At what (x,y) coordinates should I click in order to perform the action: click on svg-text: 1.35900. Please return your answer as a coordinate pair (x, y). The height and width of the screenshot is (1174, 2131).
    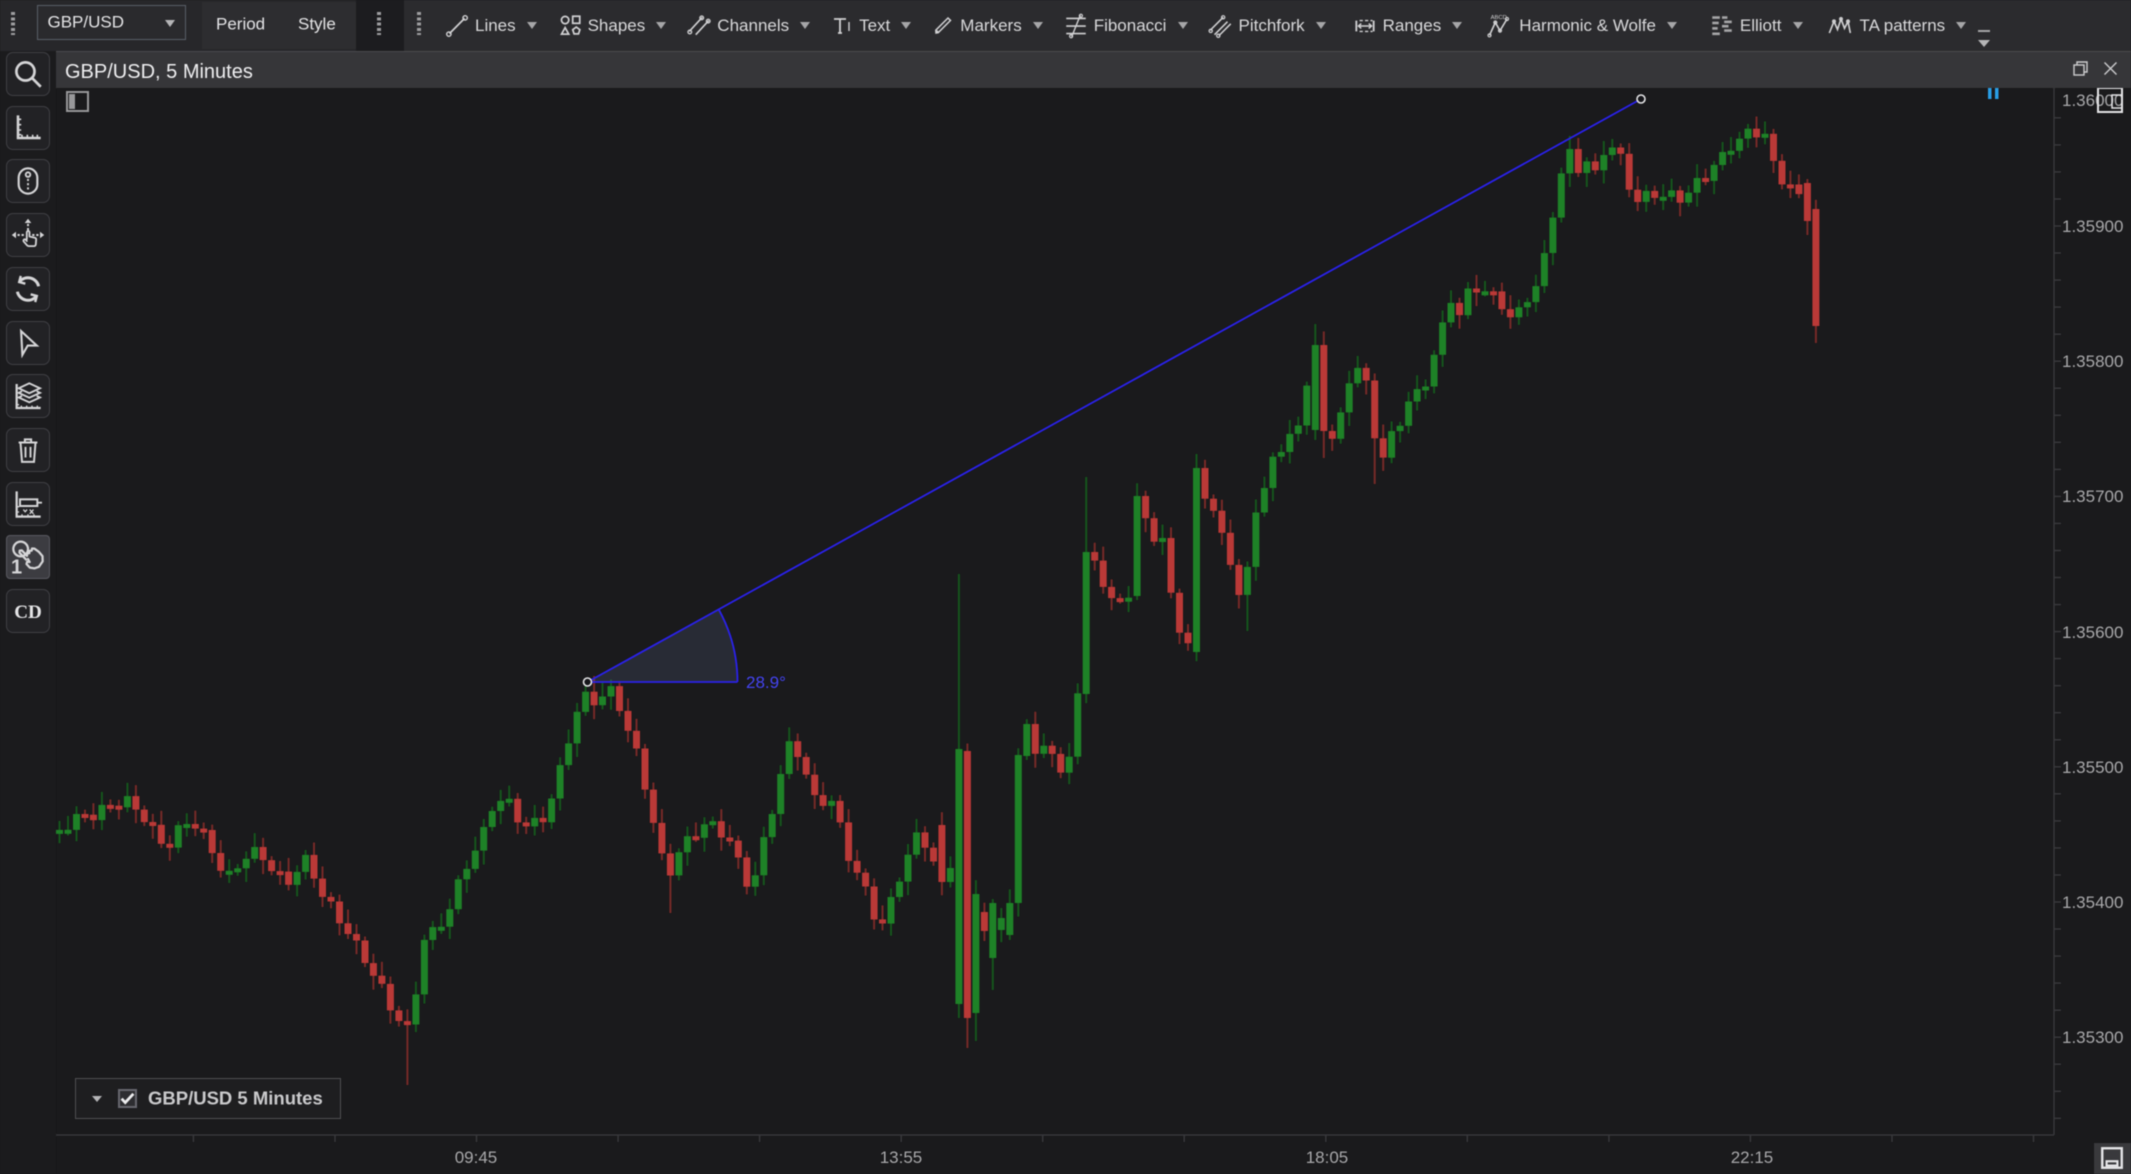
    Looking at the image, I should click on (2092, 226).